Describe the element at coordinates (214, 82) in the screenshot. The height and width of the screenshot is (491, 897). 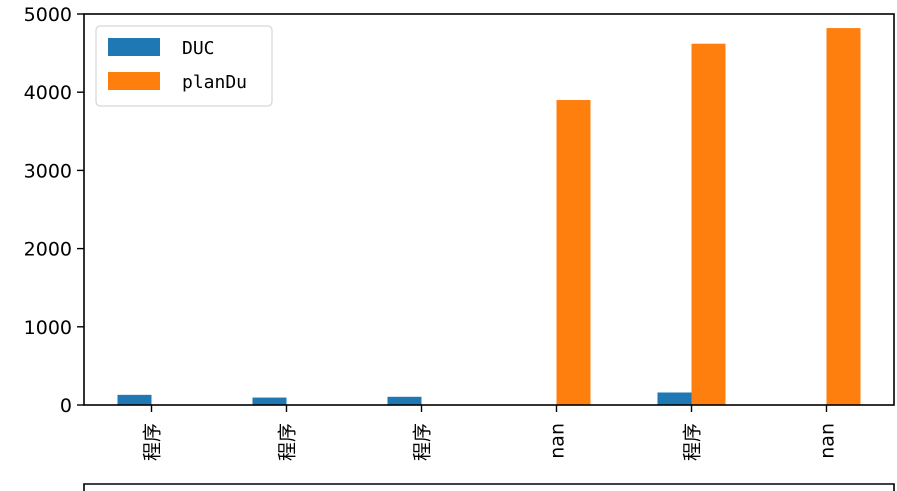
I see `legend-label-planDu: planDu` at that location.